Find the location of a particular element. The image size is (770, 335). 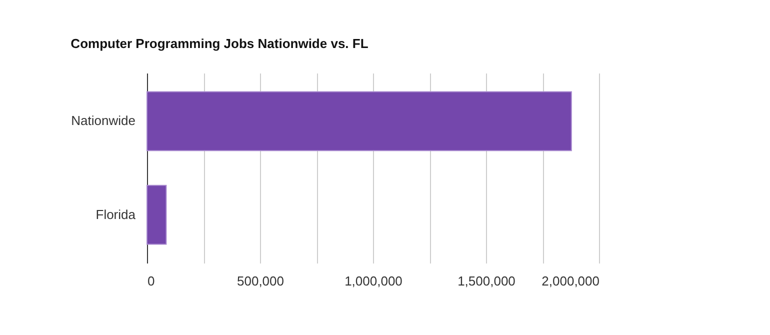

y-tick-label: Florida is located at coordinates (116, 214).